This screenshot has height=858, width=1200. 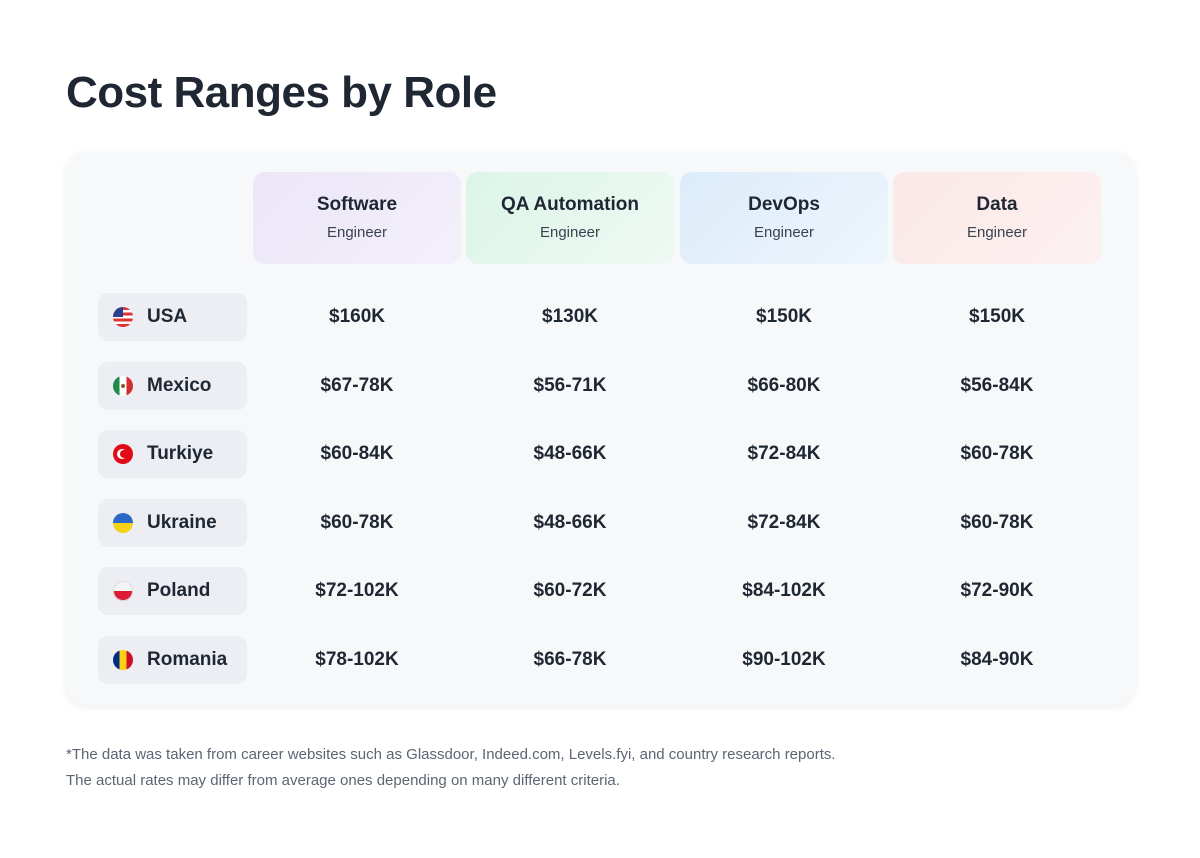 I want to click on row-label-ukraine: Ukraine, so click(x=172, y=523).